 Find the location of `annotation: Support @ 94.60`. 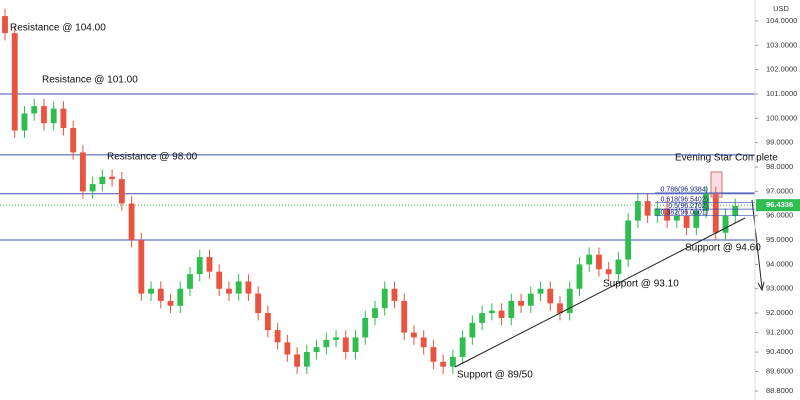

annotation: Support @ 94.60 is located at coordinates (723, 248).